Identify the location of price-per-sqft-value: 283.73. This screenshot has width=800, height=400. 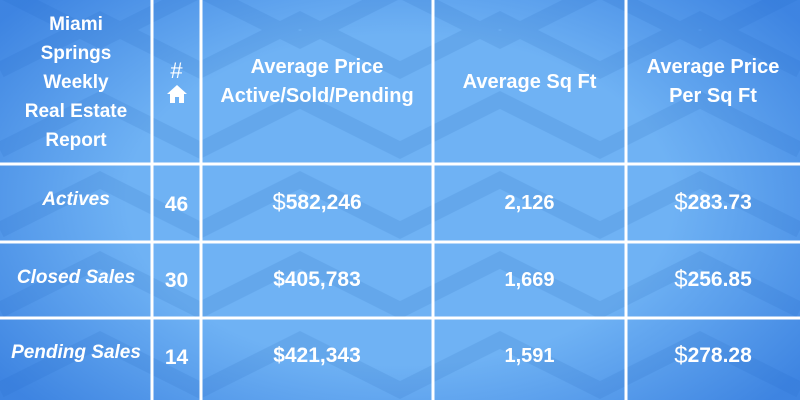
(719, 202).